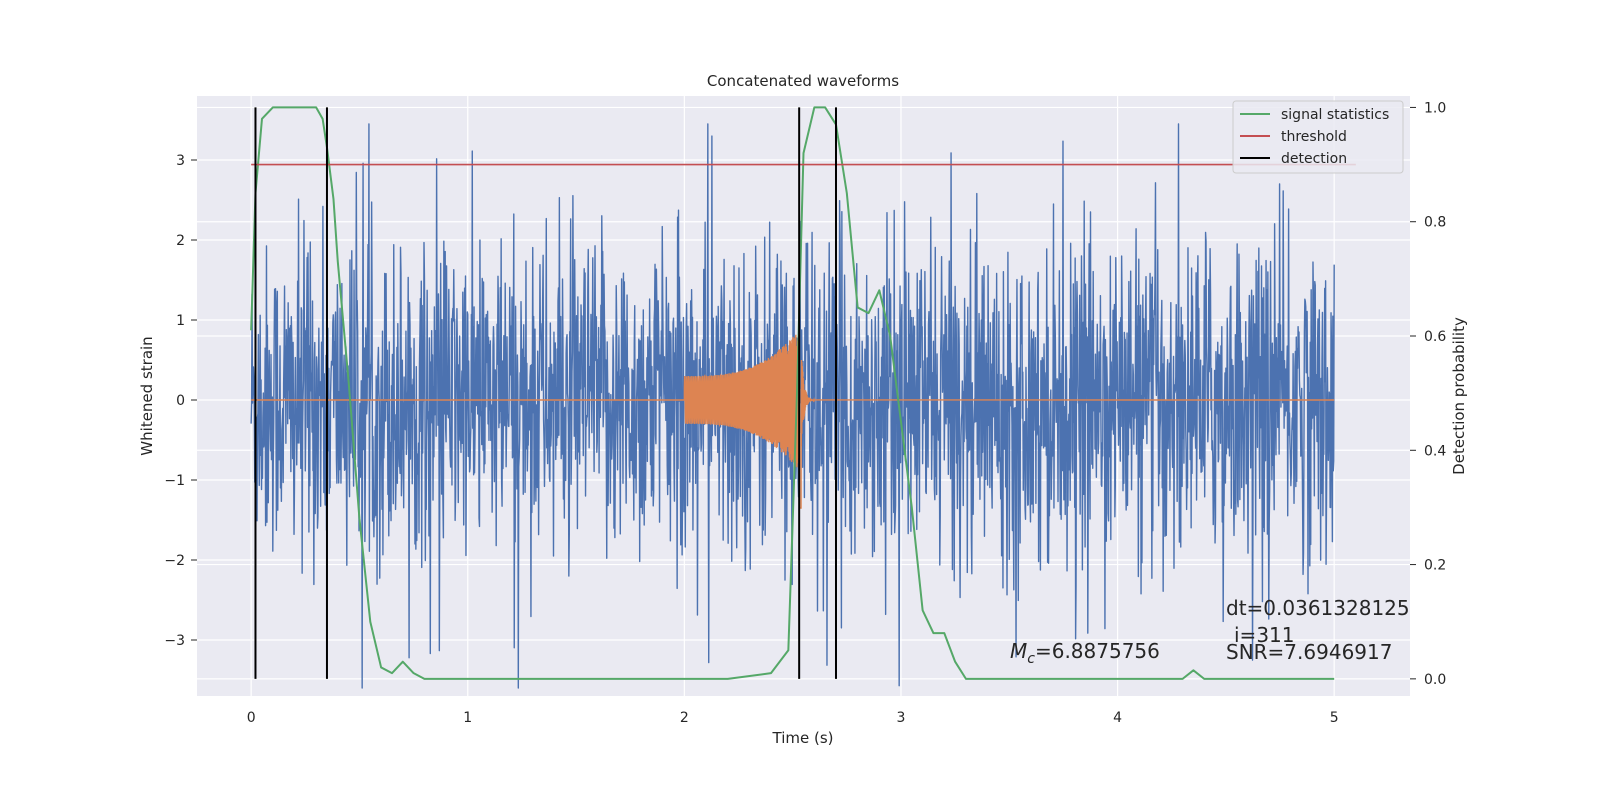 The height and width of the screenshot is (800, 1600). Describe the element at coordinates (901, 718) in the screenshot. I see `x-tick-label: 3` at that location.